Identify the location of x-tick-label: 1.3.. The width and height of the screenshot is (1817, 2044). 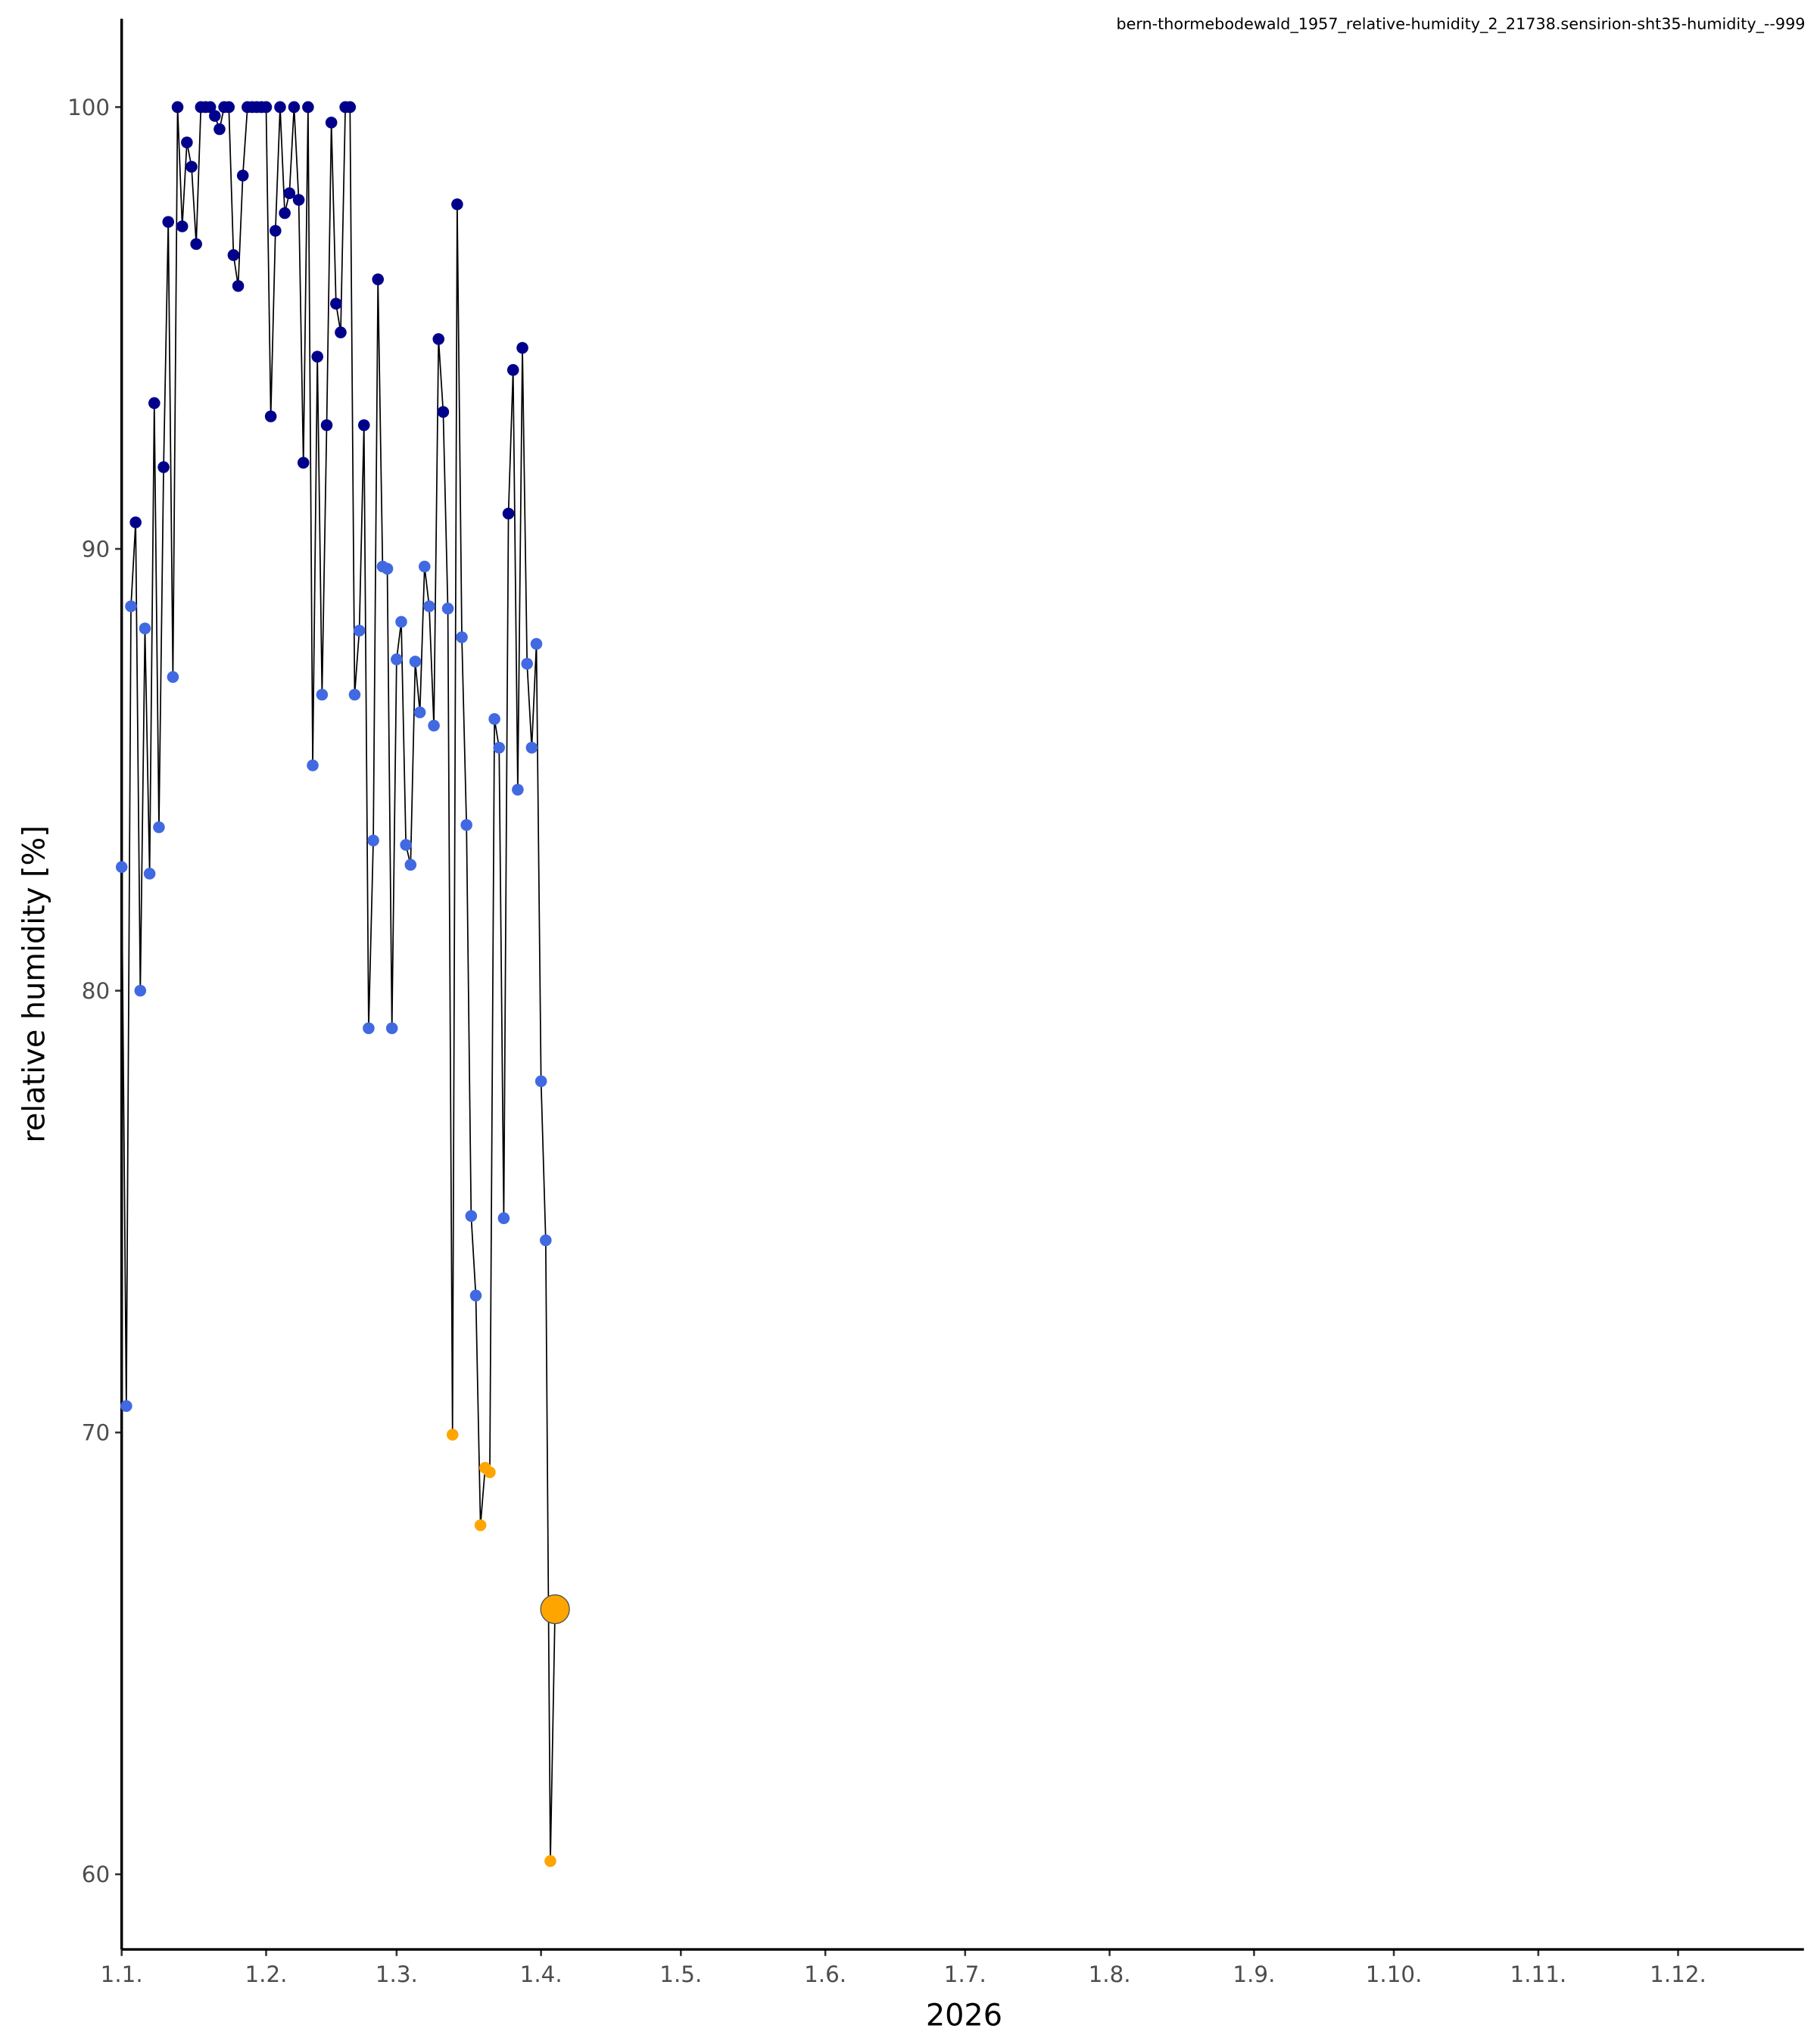
(397, 1974).